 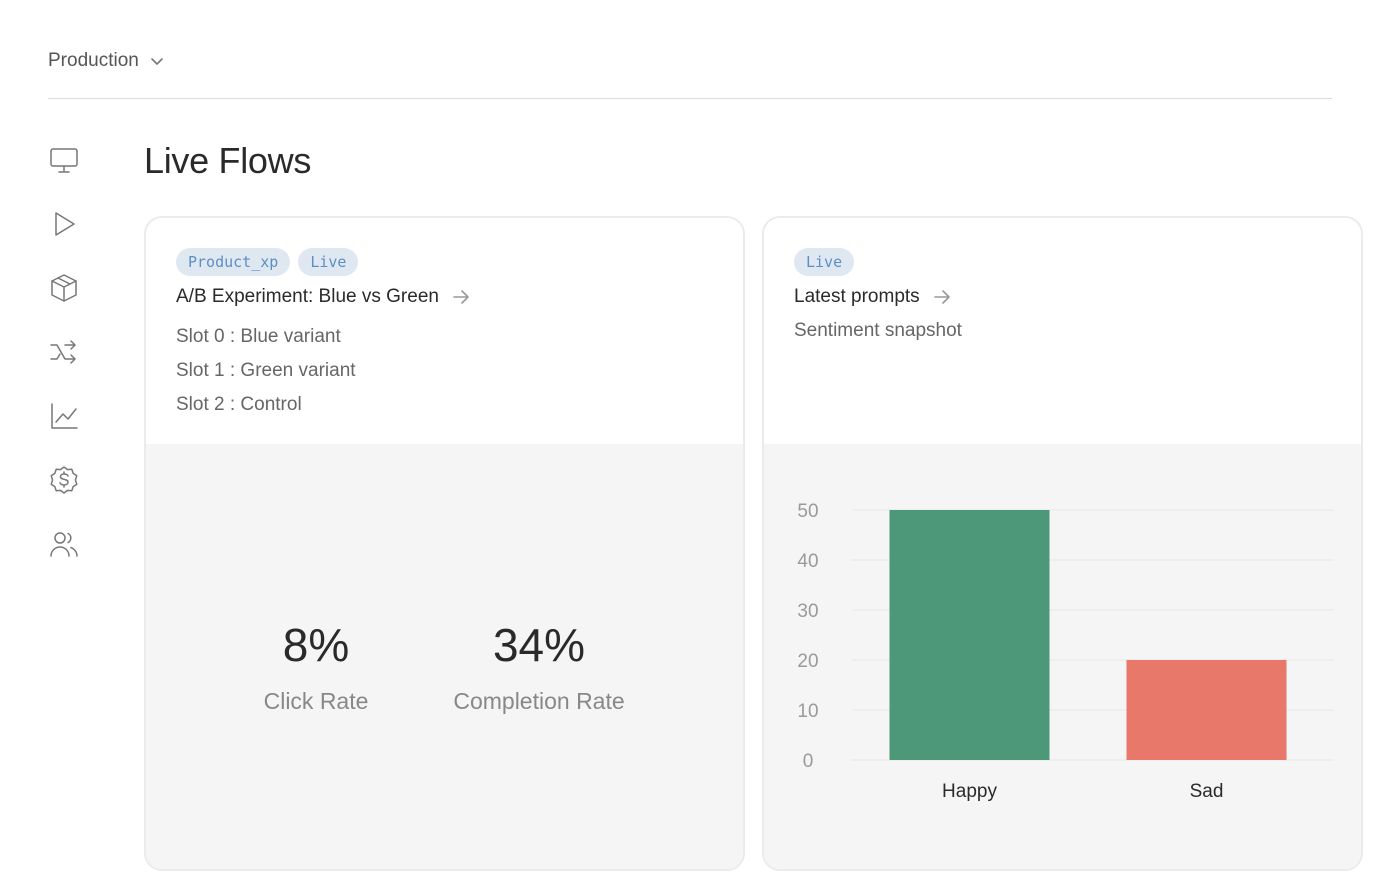 I want to click on sidebar-item-shuffle, so click(x=64, y=352).